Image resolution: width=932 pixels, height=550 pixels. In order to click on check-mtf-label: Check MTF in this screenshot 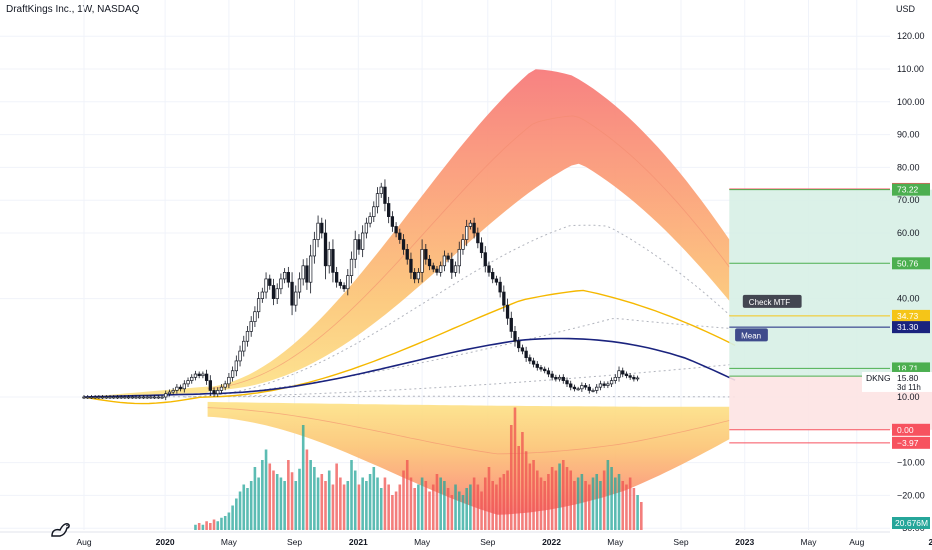, I will do `click(772, 301)`.